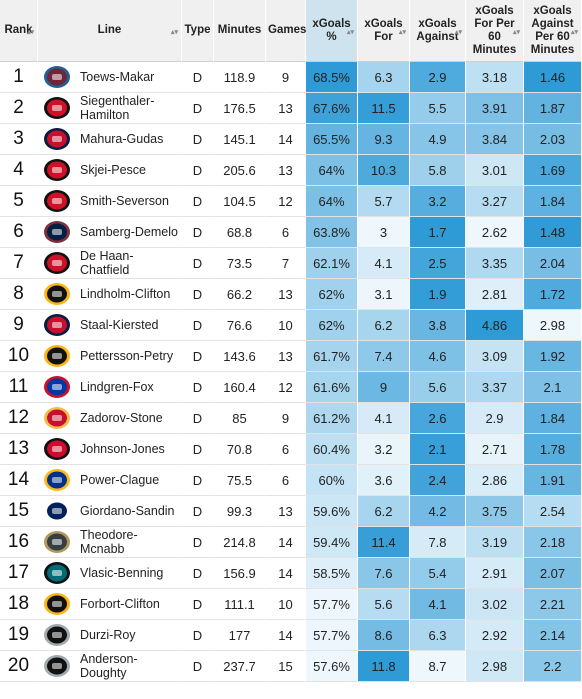 The image size is (582, 699). I want to click on xga-cell: 2.4, so click(438, 480).